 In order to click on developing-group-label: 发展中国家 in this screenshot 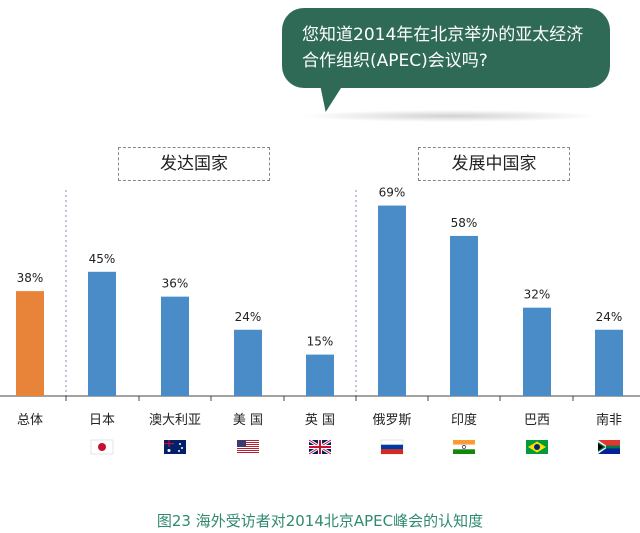, I will do `click(494, 164)`.